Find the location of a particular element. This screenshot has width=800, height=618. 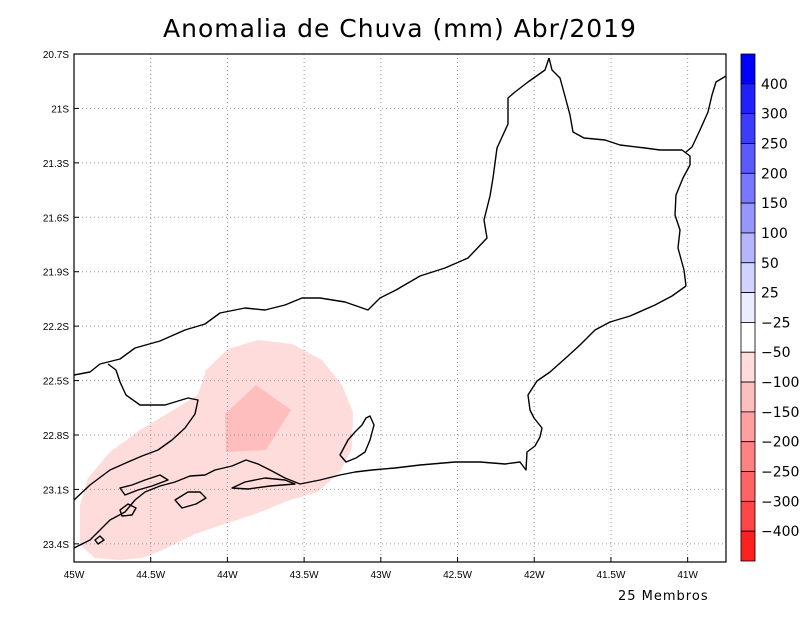

lon-tick-label: 45W is located at coordinates (74, 575).